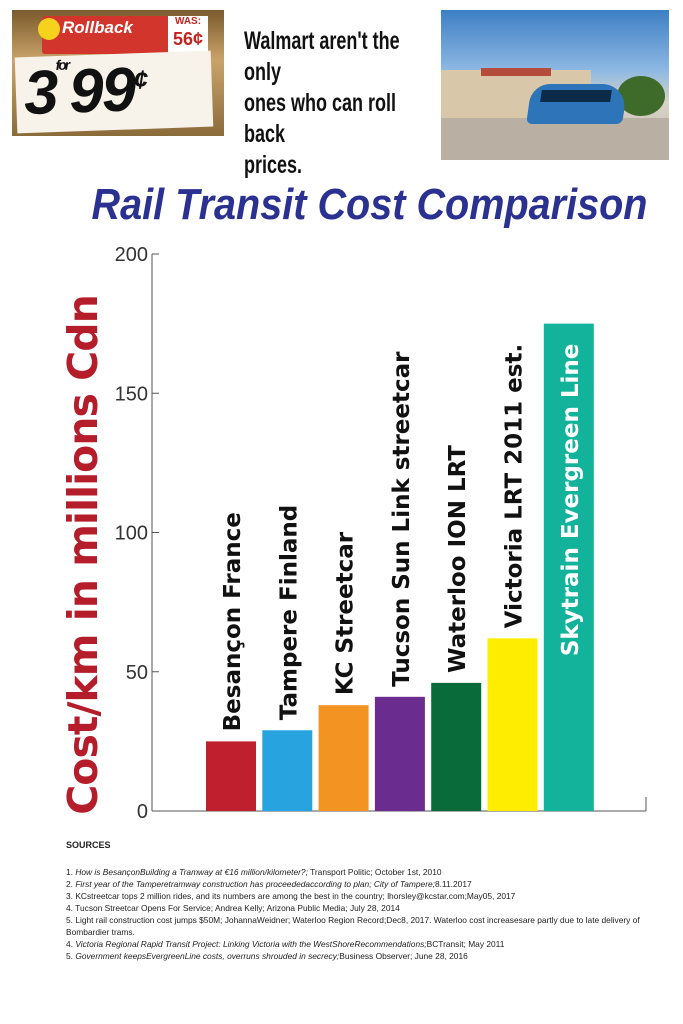 The width and height of the screenshot is (683, 1024). What do you see at coordinates (131, 394) in the screenshot?
I see `y-tick-label: 150` at bounding box center [131, 394].